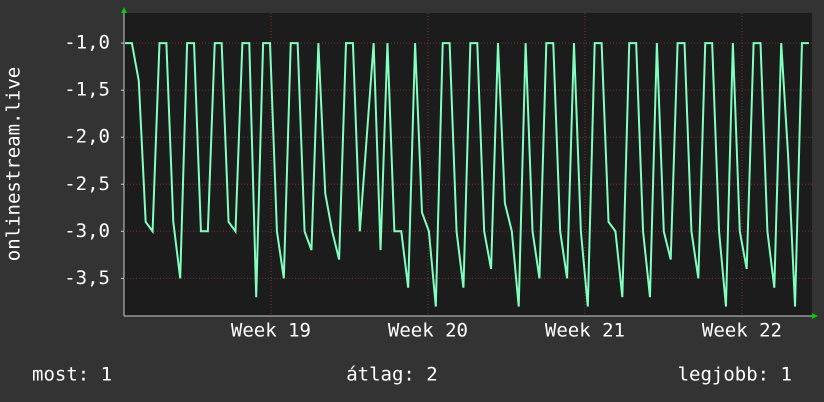  I want to click on x-tick-label: Week 19, so click(271, 331).